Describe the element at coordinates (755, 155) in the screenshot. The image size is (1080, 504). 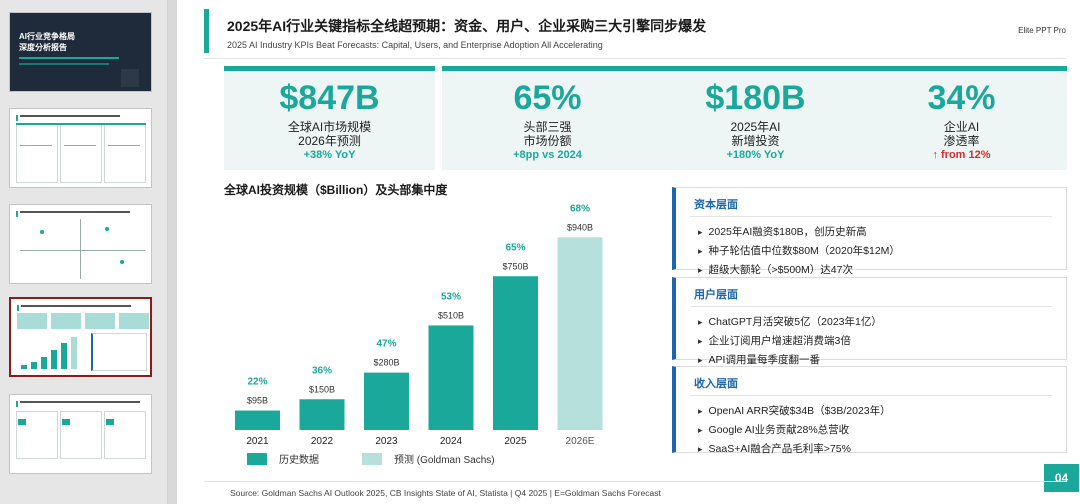
I see `kpi-delta: +180% YoY` at that location.